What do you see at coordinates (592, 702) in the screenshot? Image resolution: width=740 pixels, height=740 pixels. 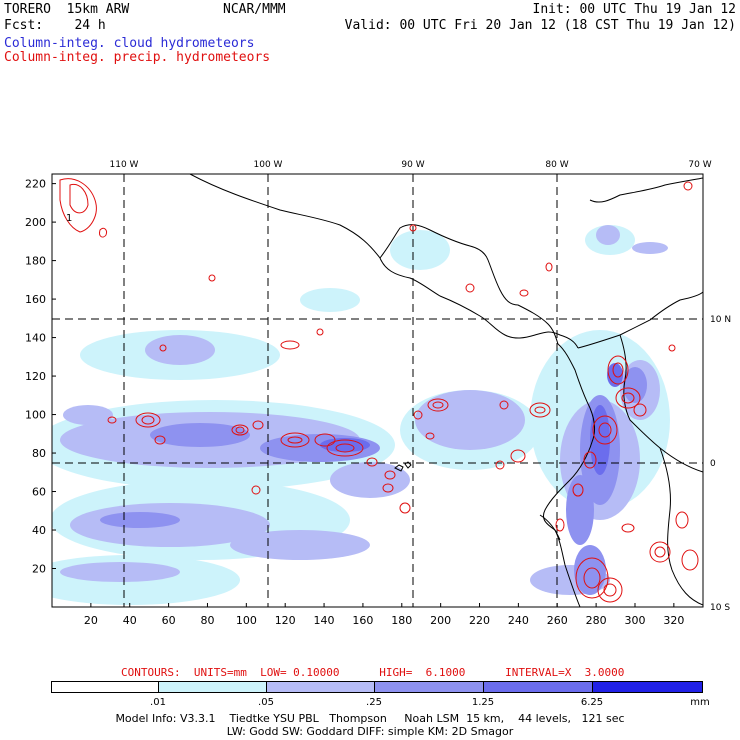 I see `colorbar-label: 6.25` at bounding box center [592, 702].